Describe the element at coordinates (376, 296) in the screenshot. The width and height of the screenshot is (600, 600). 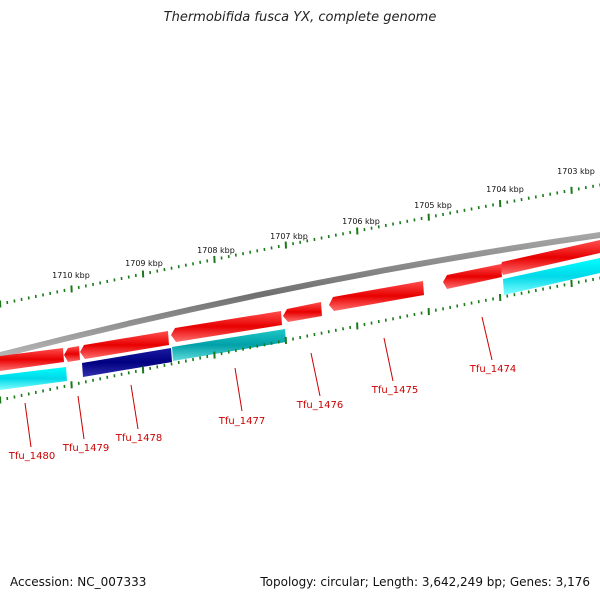
I see `gene-arrow-fwd-b` at that location.